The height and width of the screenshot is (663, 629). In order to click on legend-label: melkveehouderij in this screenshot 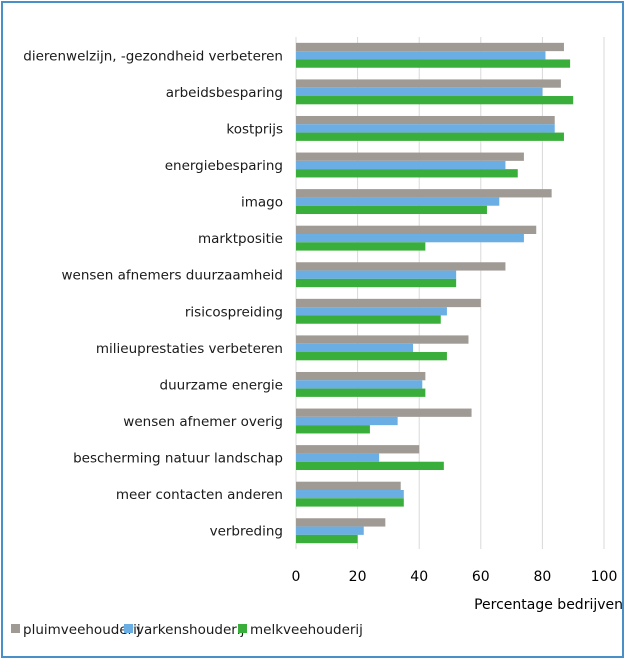, I will do `click(306, 630)`.